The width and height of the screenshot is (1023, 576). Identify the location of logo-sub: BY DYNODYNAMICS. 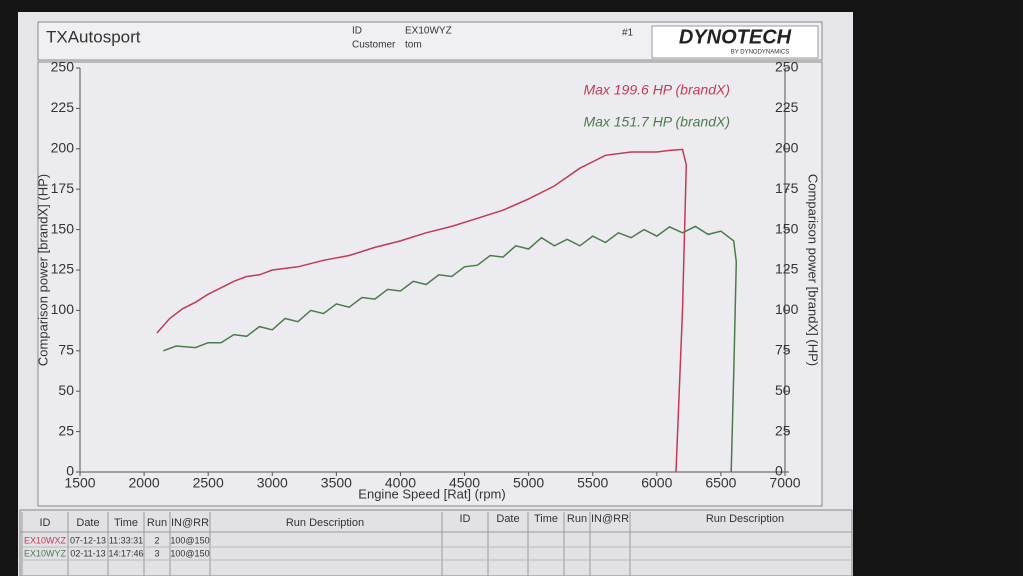
(760, 53).